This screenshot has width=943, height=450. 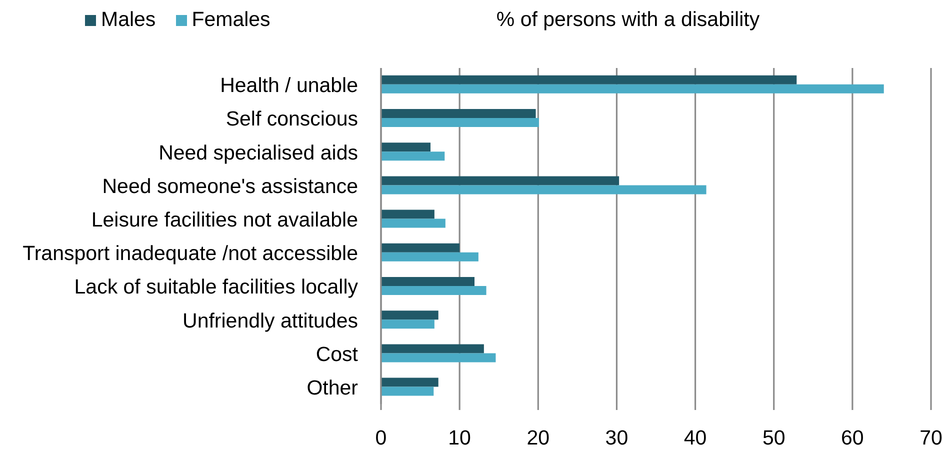 What do you see at coordinates (337, 354) in the screenshot?
I see `y-tick-label: Cost` at bounding box center [337, 354].